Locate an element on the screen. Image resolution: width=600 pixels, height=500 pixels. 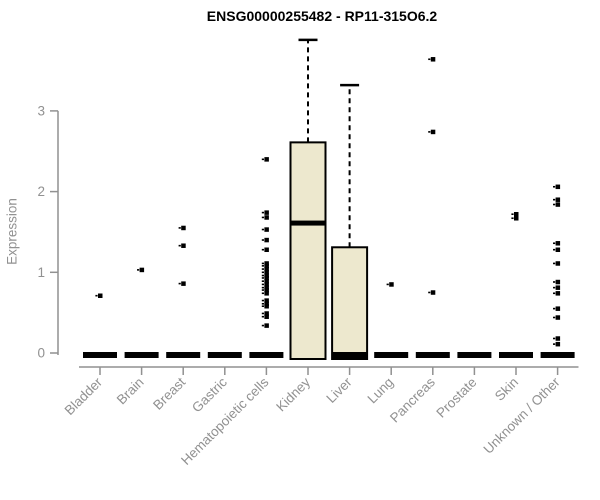
y-tick-label: 3 is located at coordinates (41, 110).